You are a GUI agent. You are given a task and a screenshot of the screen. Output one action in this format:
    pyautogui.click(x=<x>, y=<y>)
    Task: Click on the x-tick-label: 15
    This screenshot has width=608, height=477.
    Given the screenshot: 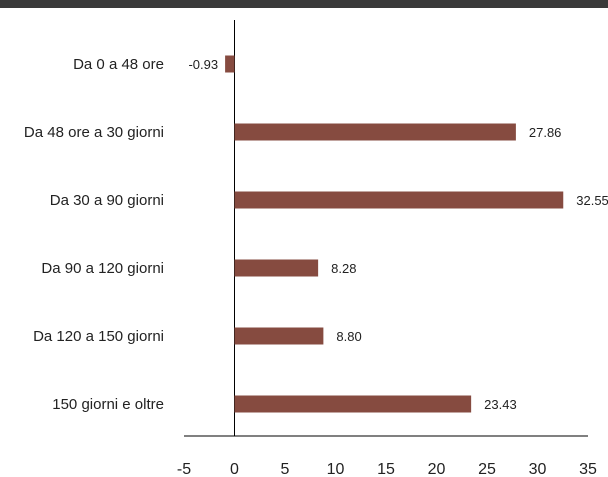 What is the action you would take?
    pyautogui.click(x=386, y=469)
    